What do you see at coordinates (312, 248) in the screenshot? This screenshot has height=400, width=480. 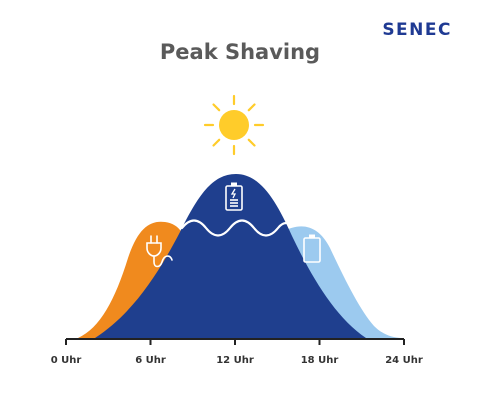 I see `battery-icon` at bounding box center [312, 248].